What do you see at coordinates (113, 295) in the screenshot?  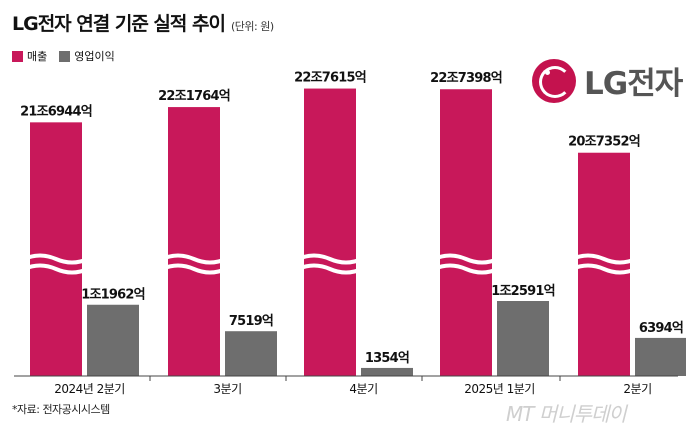 I see `operating-profit-value-label: 1조1962억` at bounding box center [113, 295].